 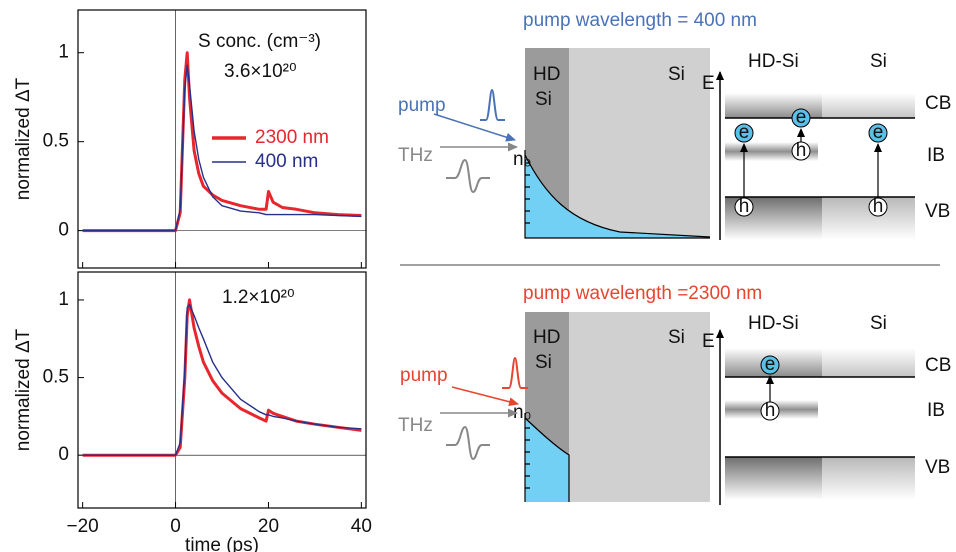 I want to click on diagram-title: pump wavelength =2300 nm, so click(x=642, y=293).